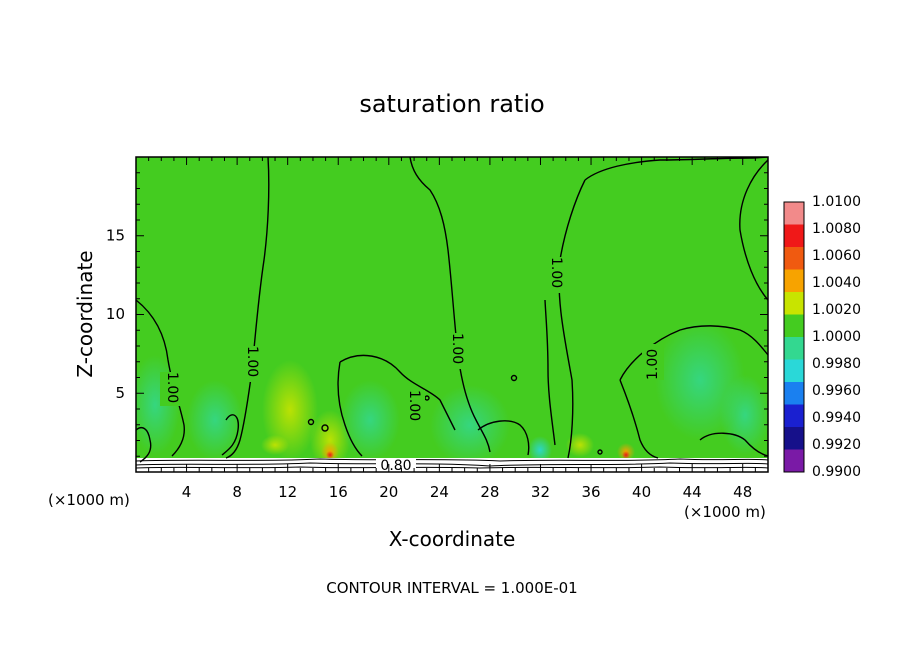  What do you see at coordinates (89, 500) in the screenshot?
I see `x-unit-left: (×1000 m)` at bounding box center [89, 500].